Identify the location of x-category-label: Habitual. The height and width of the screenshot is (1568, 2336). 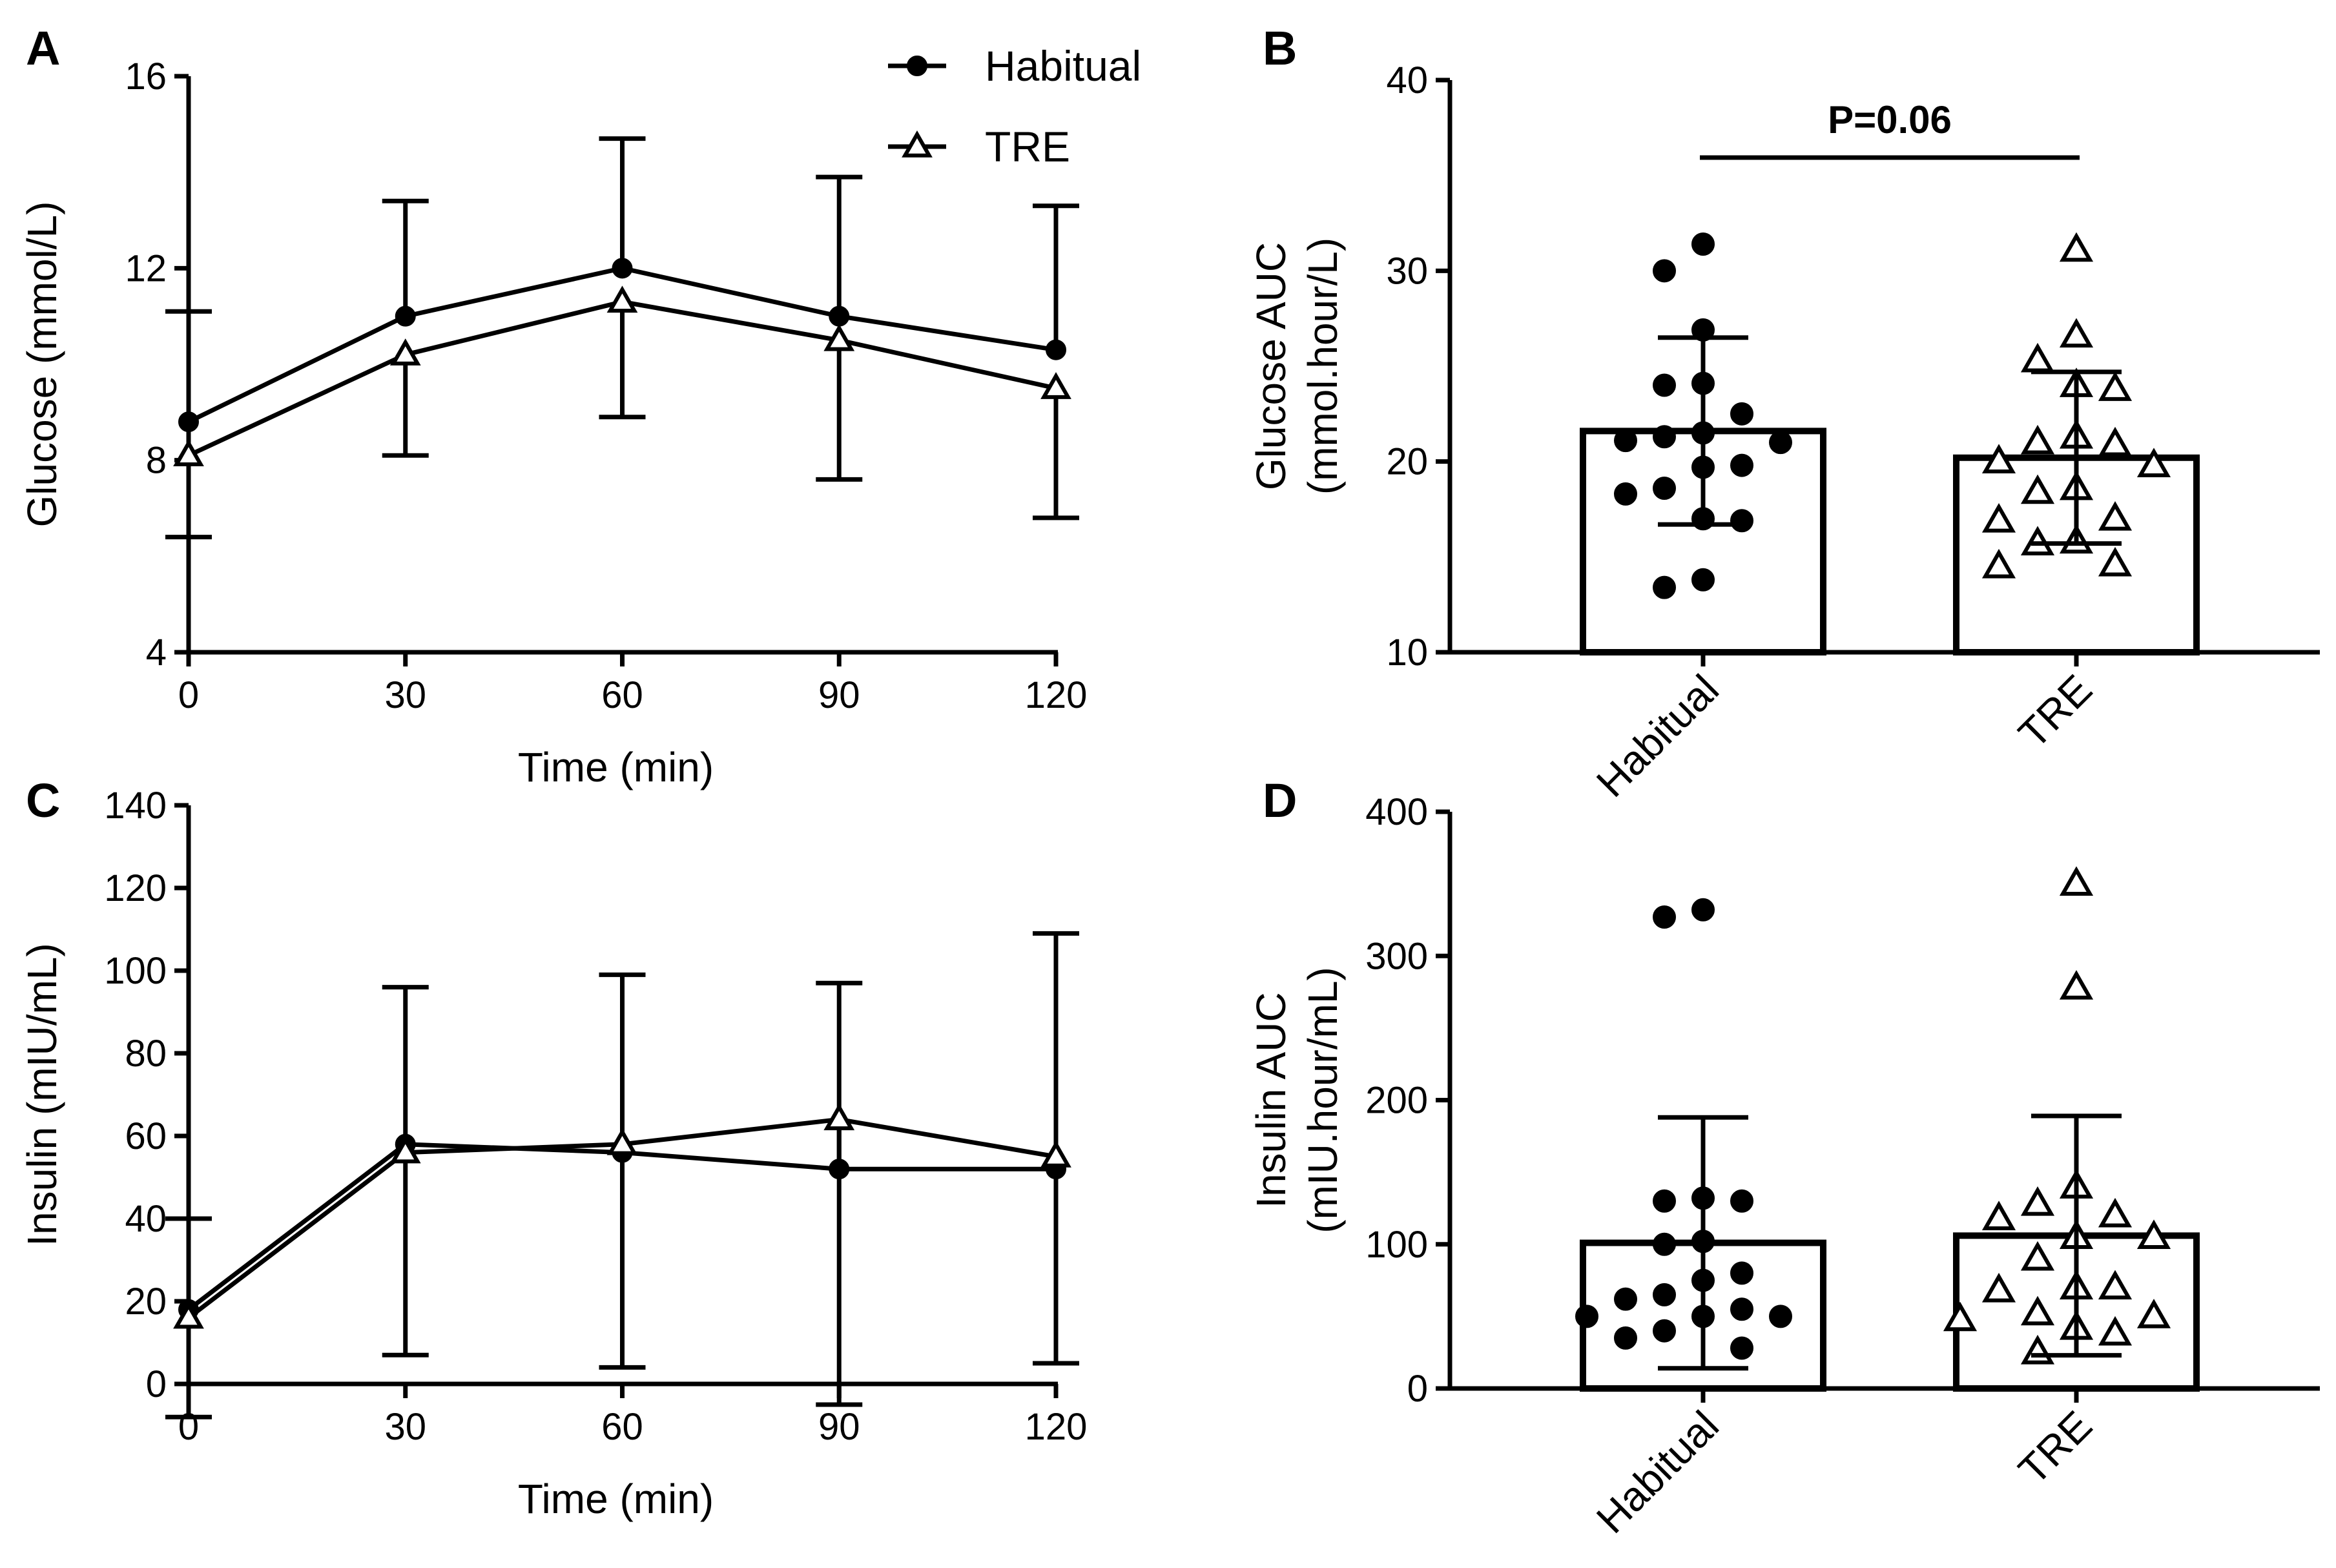
(1657, 1472).